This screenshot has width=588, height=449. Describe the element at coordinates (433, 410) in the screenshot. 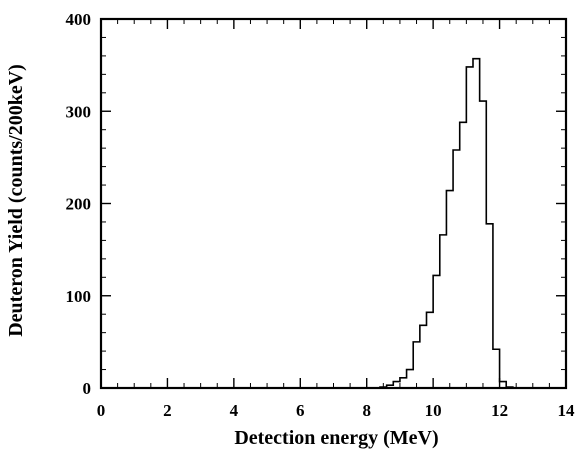

I see `x-tick-label: 10` at that location.